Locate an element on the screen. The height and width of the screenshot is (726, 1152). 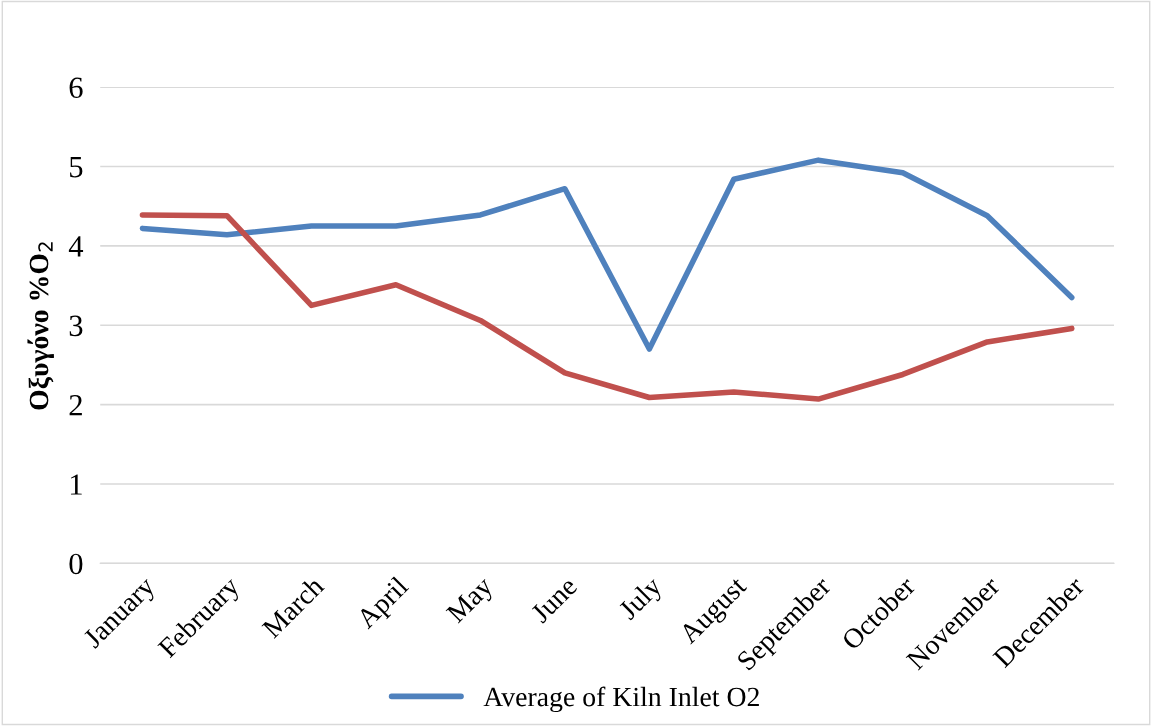
y-tick-label: 1 is located at coordinates (76, 484).